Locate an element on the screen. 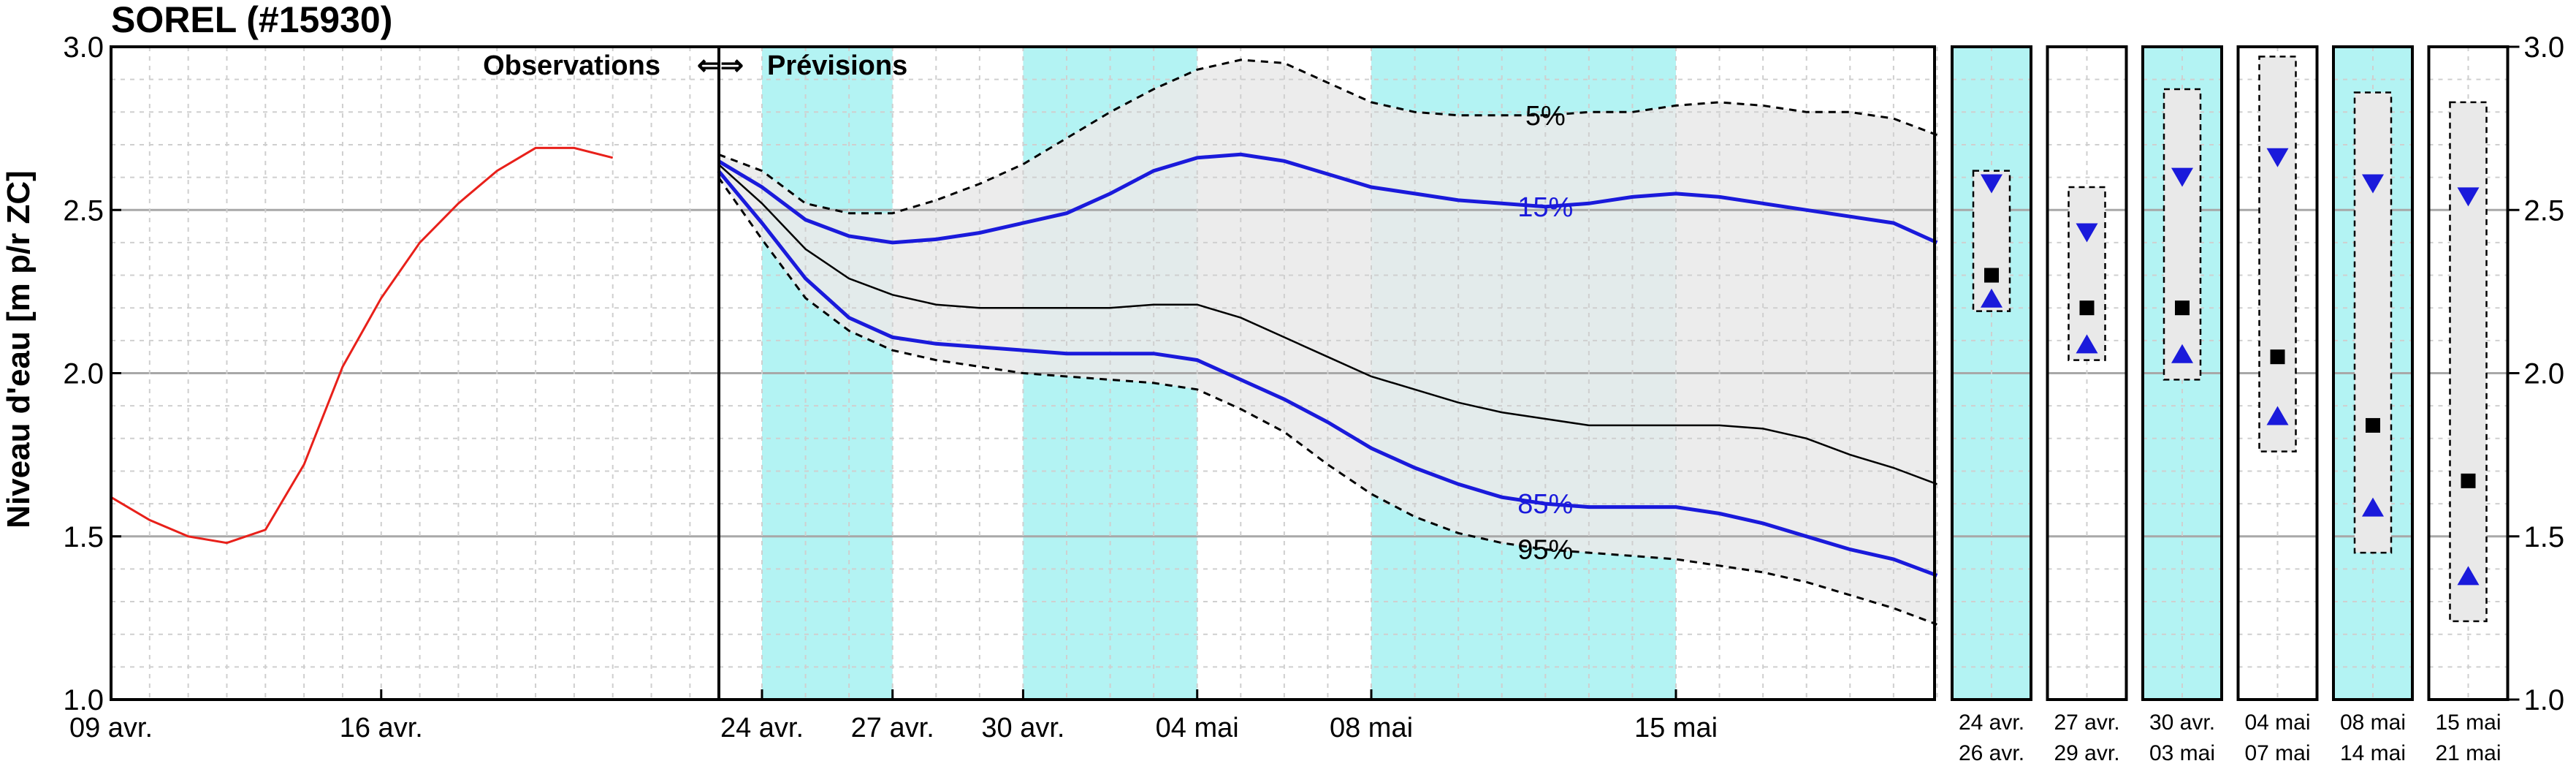  y-tick-label-right: 1.5 is located at coordinates (2545, 537).